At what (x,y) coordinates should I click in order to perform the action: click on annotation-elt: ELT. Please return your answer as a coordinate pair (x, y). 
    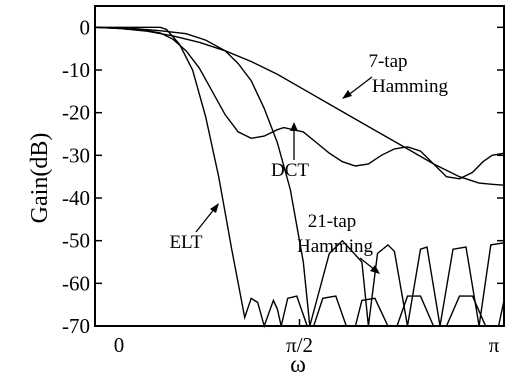
    Looking at the image, I should click on (185, 242).